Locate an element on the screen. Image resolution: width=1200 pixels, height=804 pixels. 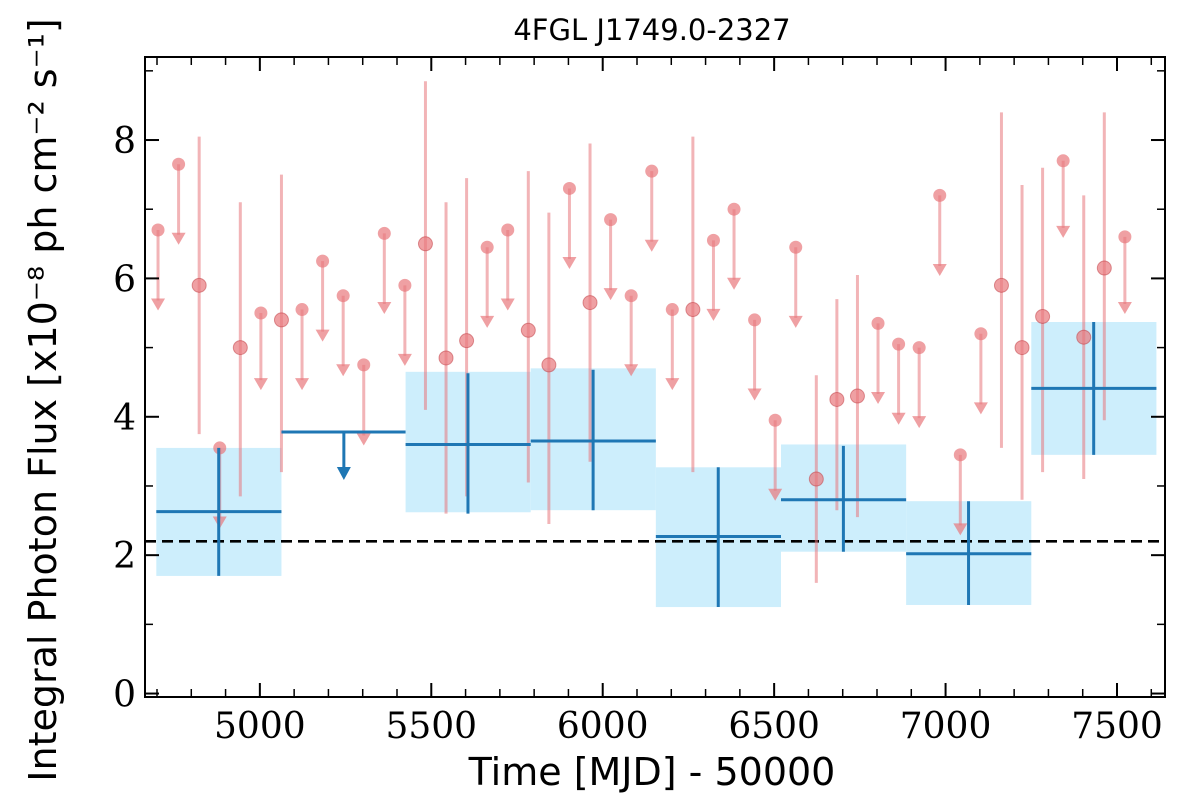
x-axis-label: Time [MJD] - 50000 is located at coordinates (652, 772).